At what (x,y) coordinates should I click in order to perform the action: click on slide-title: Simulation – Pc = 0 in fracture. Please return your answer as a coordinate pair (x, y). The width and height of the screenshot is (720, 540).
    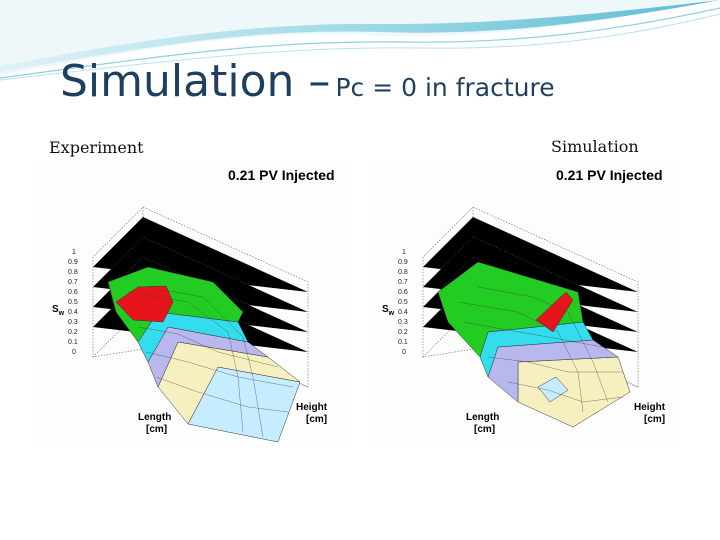
    Looking at the image, I should click on (307, 81).